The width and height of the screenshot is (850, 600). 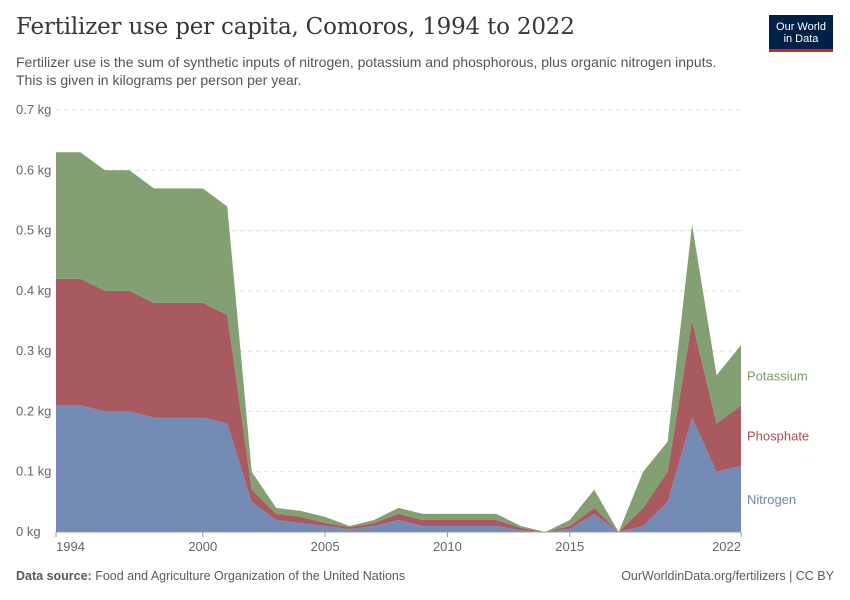 I want to click on x-tick-label: 2022, so click(x=726, y=546).